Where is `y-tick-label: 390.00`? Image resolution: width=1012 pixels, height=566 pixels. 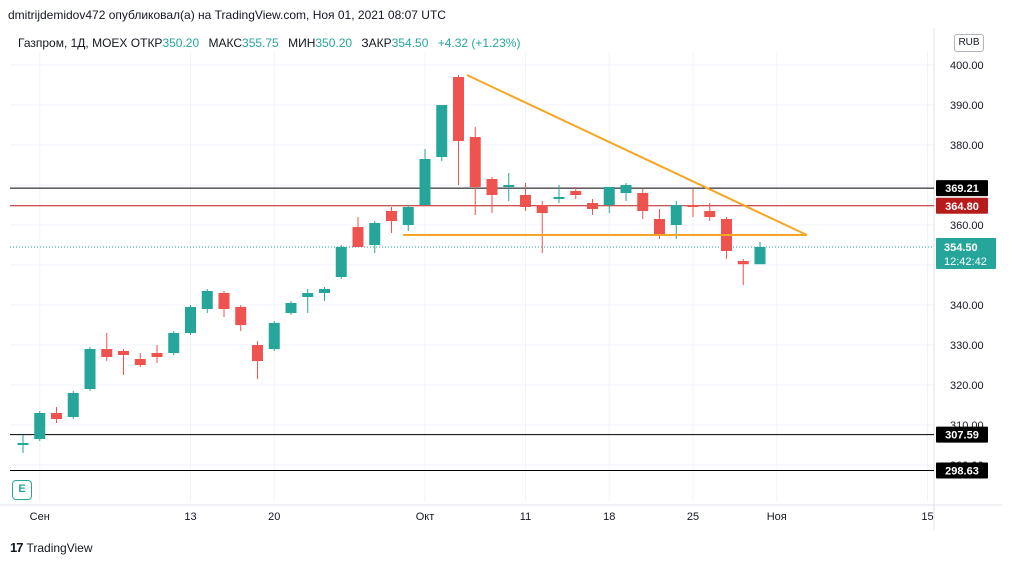 y-tick-label: 390.00 is located at coordinates (967, 106).